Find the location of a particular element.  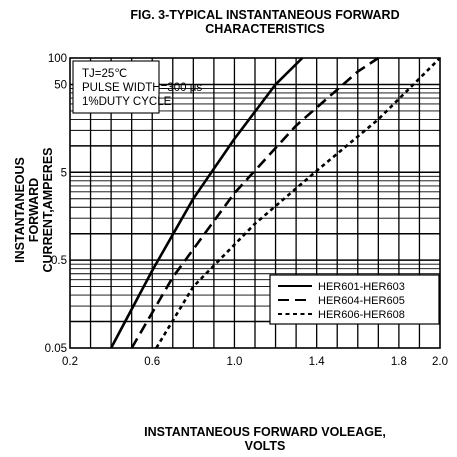

y-tick-label: 100 is located at coordinates (57, 59).